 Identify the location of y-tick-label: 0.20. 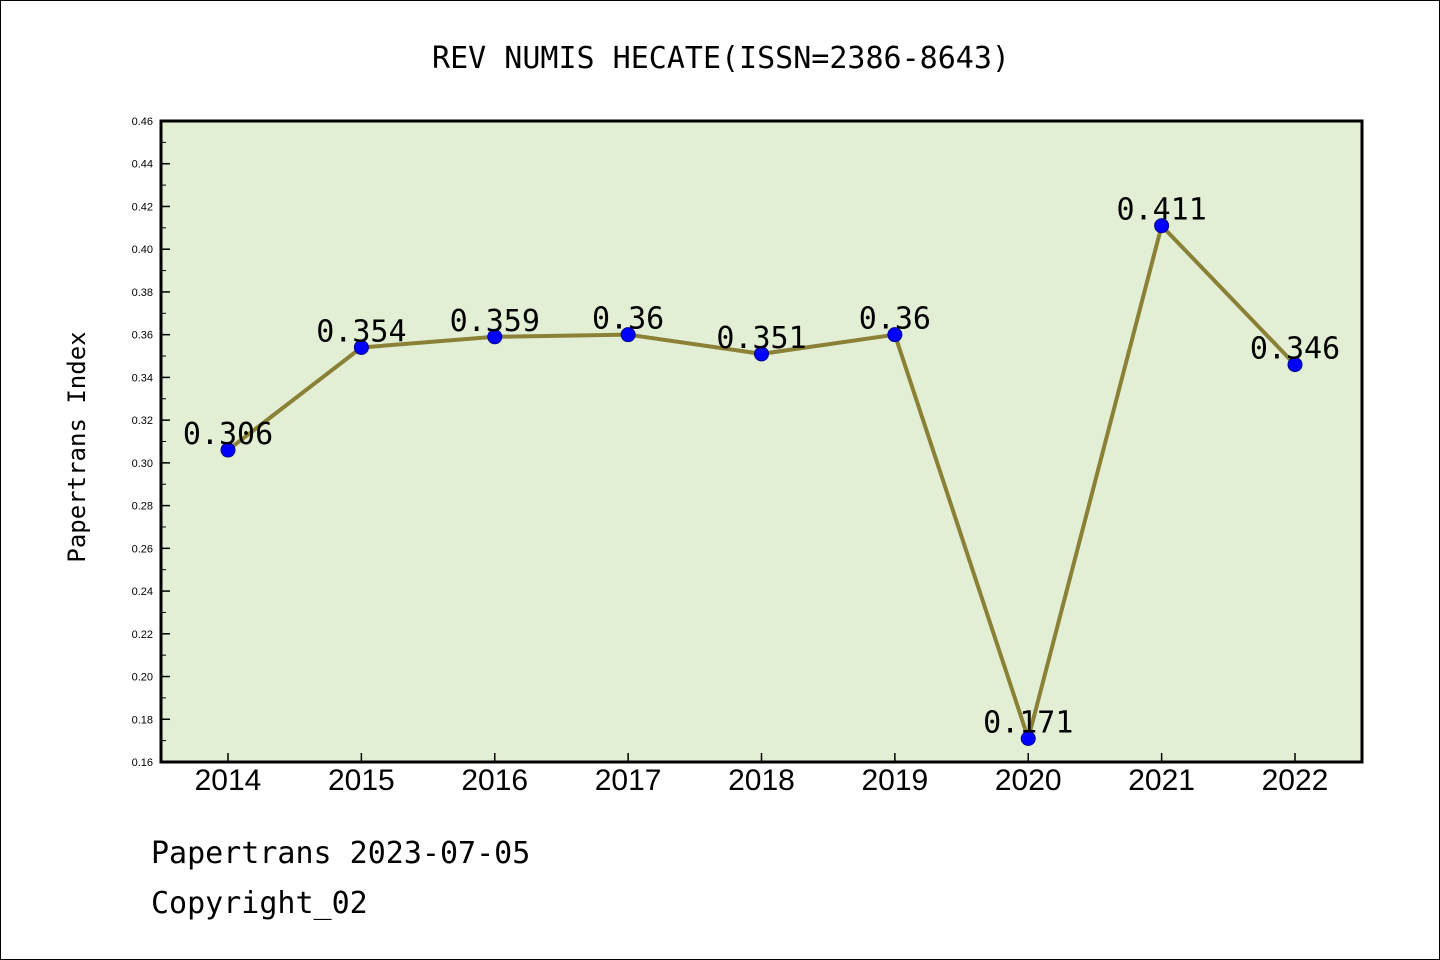
(142, 678).